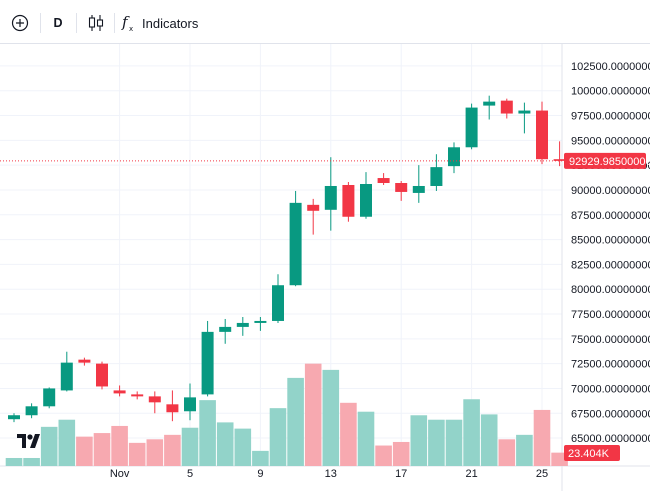 Image resolution: width=650 pixels, height=496 pixels. What do you see at coordinates (76, 23) in the screenshot?
I see `toolbar-separator` at bounding box center [76, 23].